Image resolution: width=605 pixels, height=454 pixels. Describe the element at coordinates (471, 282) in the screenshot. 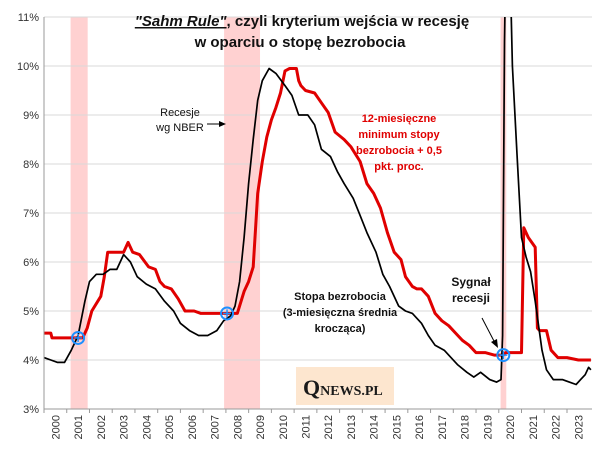

I see `signal-label-line1: Sygnał` at that location.